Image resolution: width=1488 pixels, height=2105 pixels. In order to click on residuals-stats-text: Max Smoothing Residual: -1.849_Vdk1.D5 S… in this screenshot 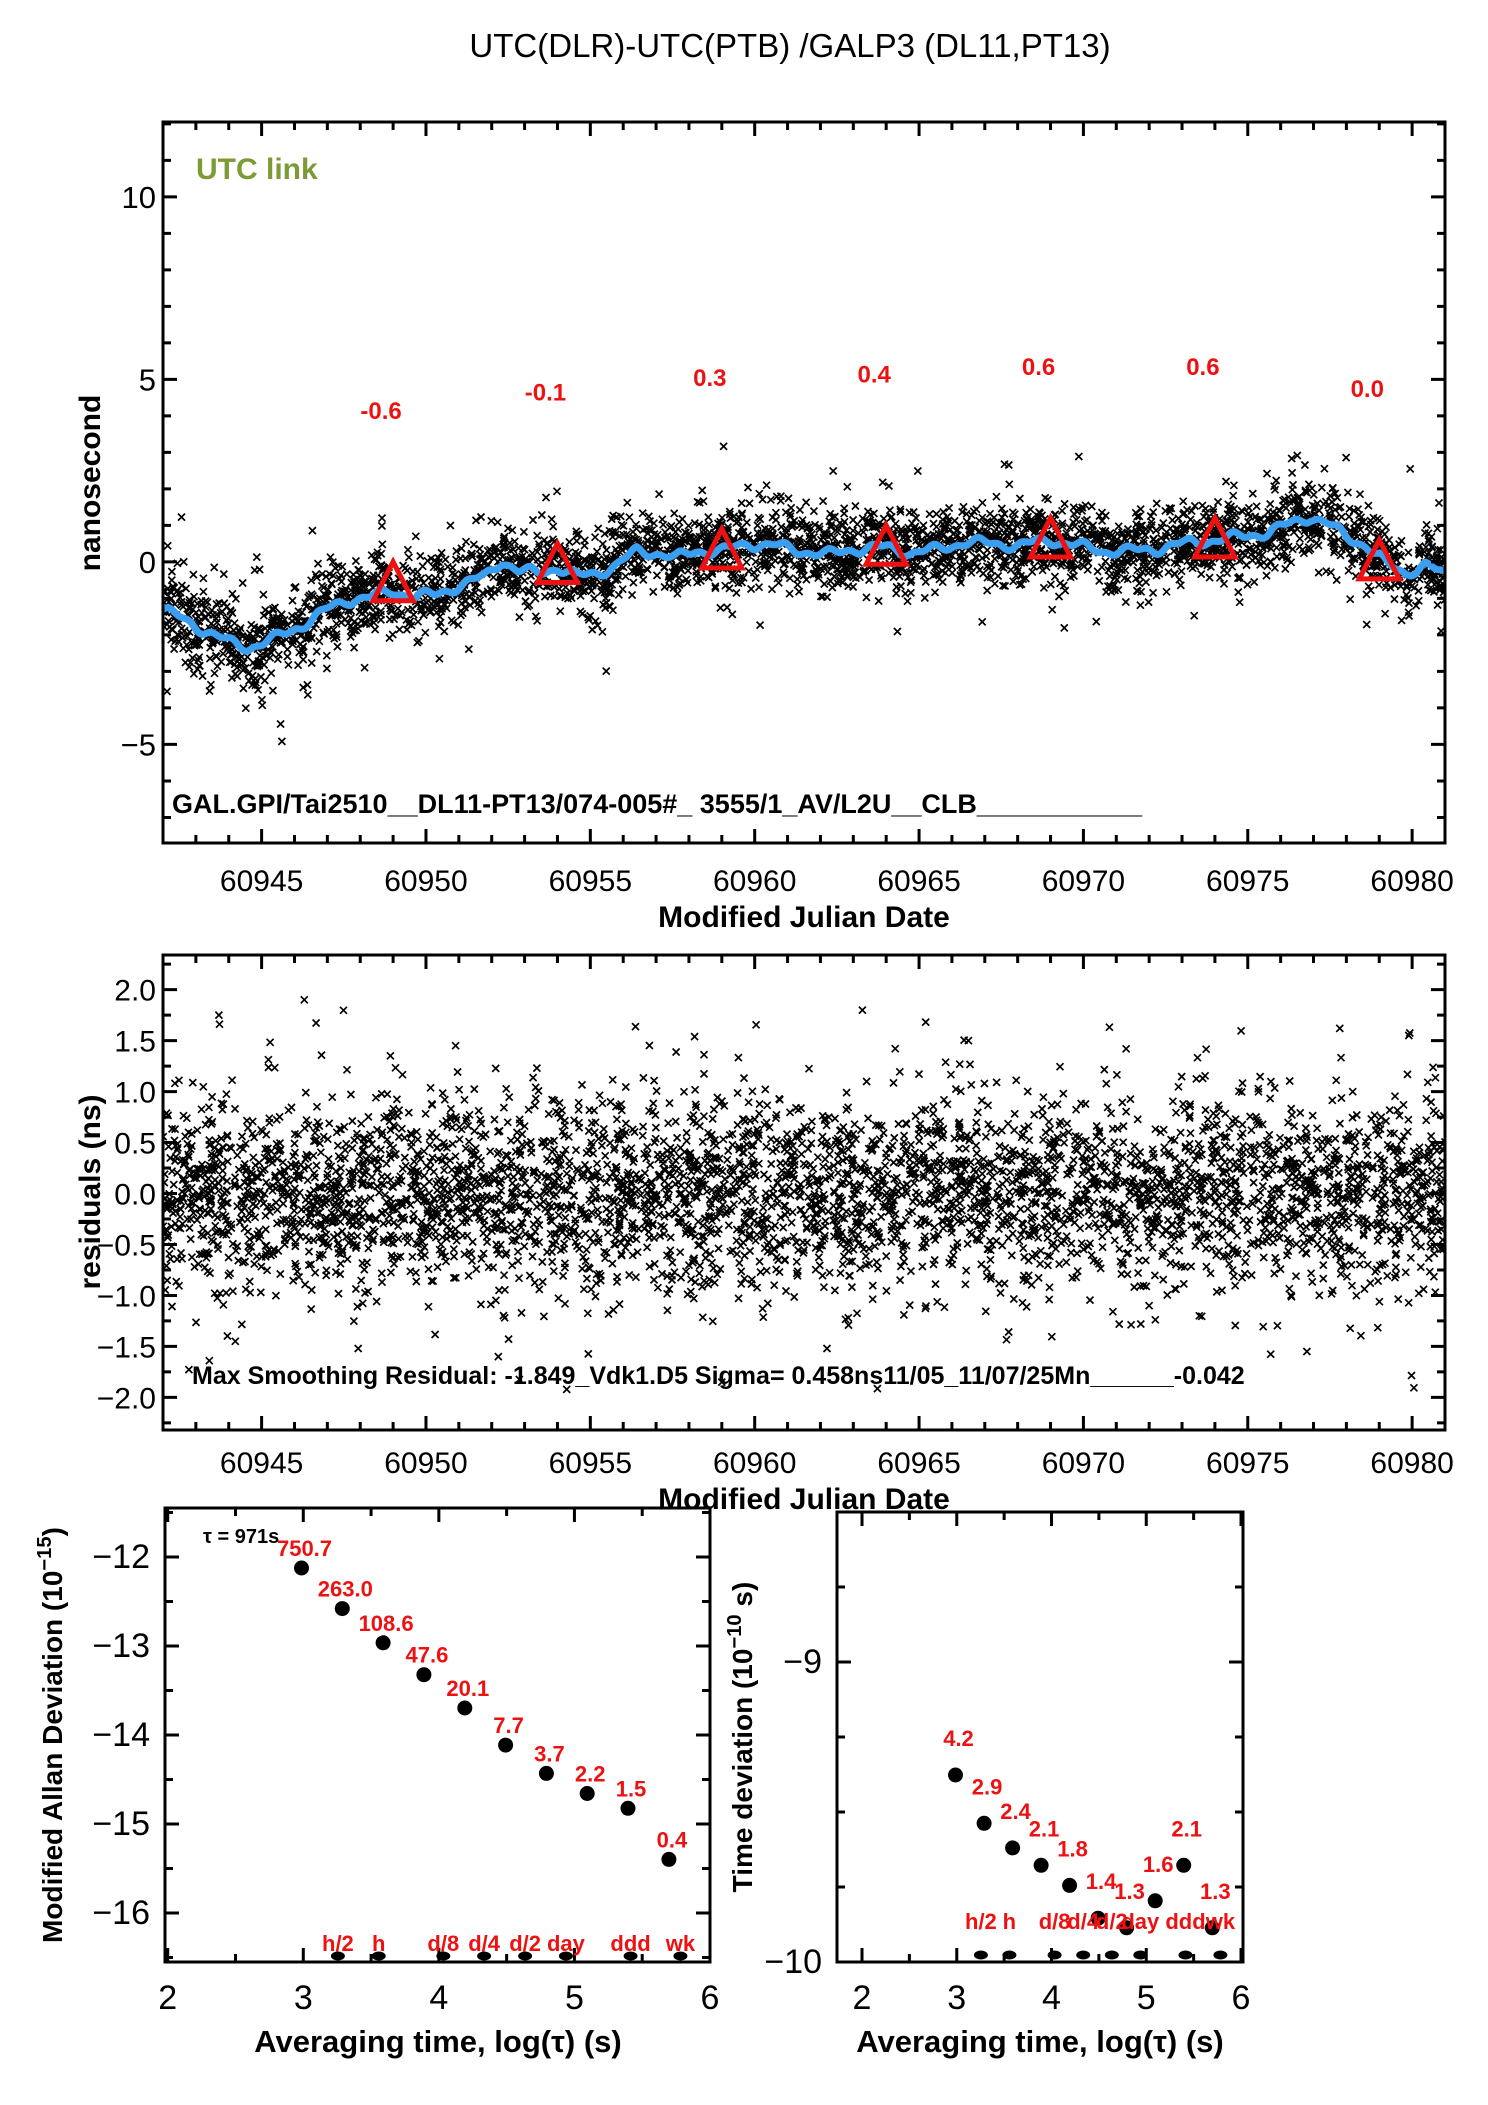, I will do `click(718, 1376)`.